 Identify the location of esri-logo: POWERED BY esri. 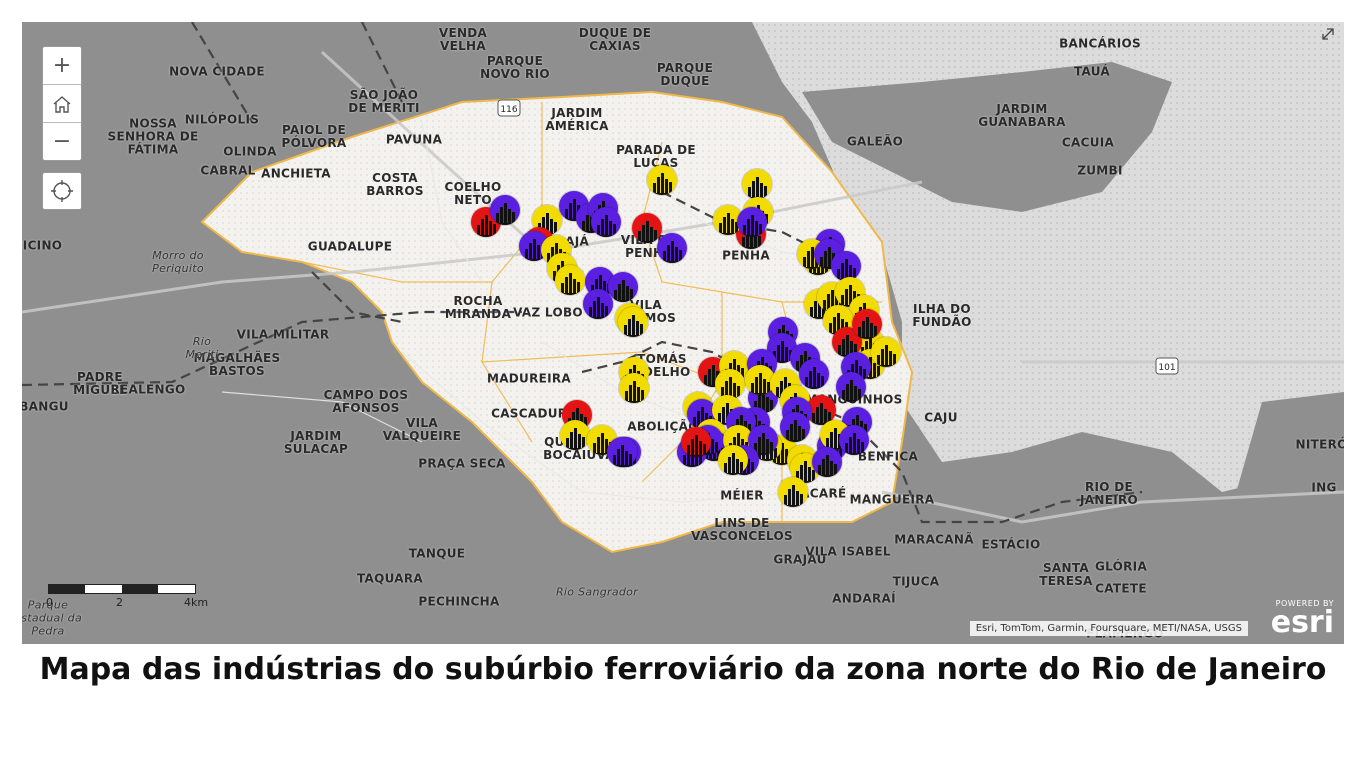
(1302, 618).